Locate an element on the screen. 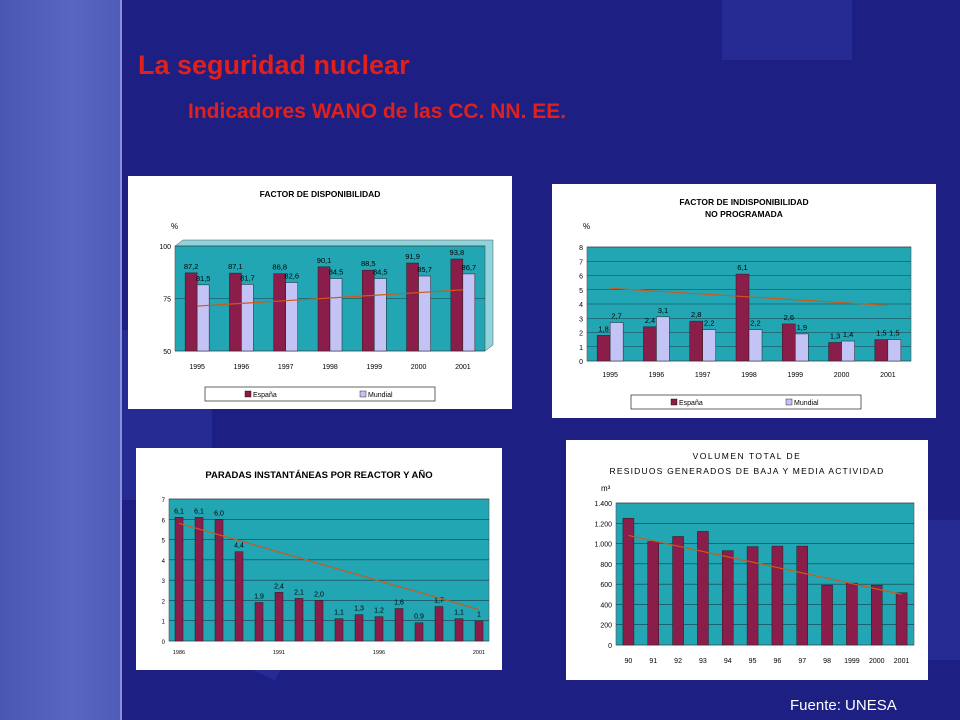  data-label: 81,7 is located at coordinates (247, 277).